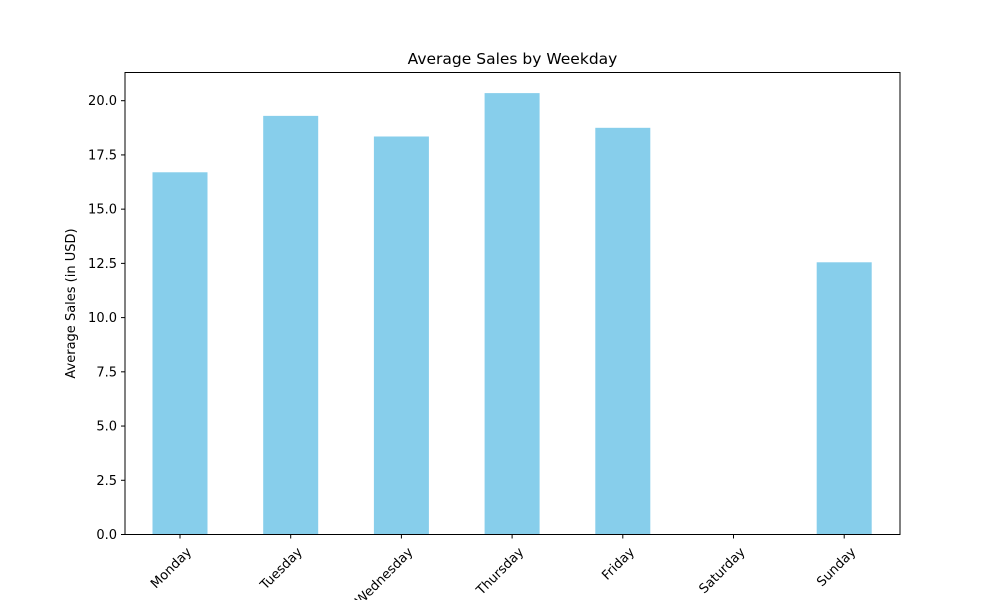  What do you see at coordinates (106, 535) in the screenshot?
I see `y-tick-label: 0.0` at bounding box center [106, 535].